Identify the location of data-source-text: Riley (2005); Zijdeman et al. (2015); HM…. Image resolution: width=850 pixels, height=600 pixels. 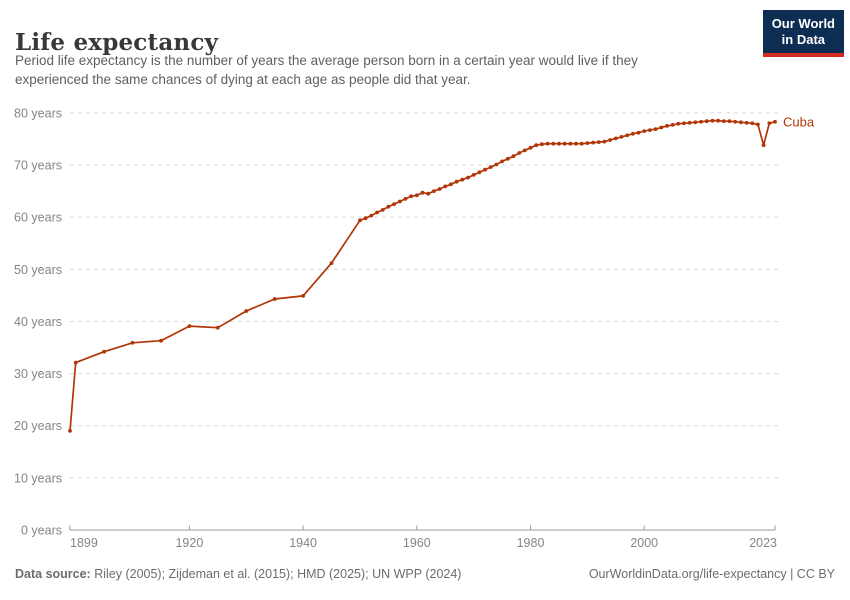
(276, 574).